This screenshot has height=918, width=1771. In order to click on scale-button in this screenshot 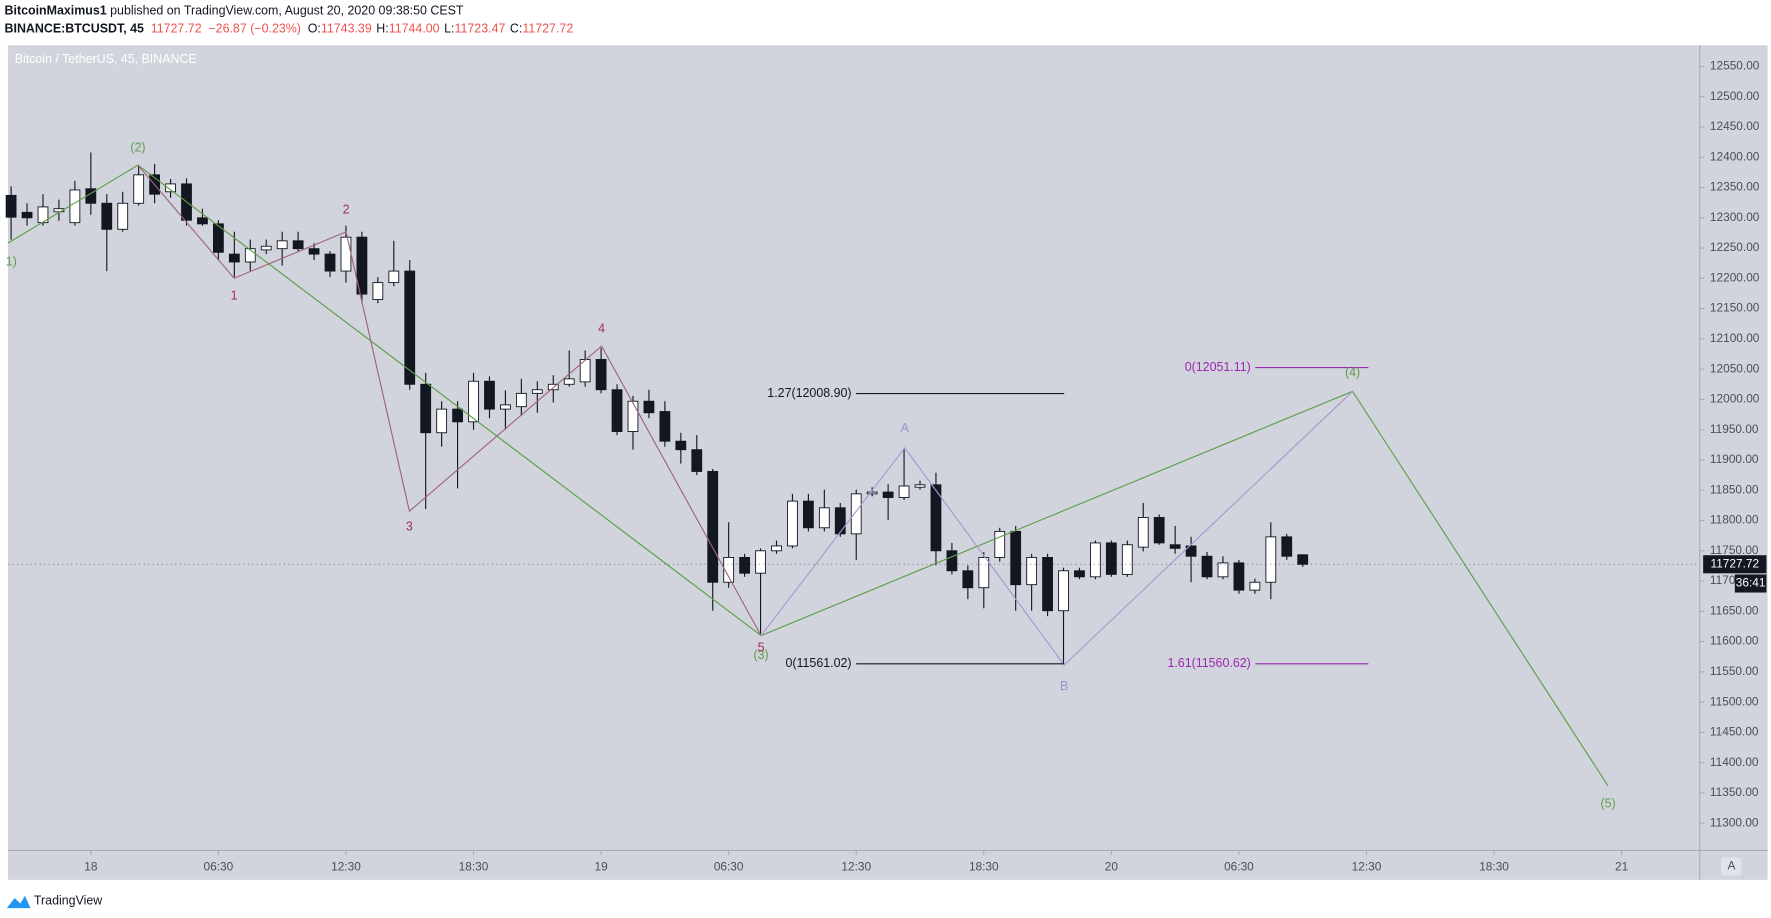, I will do `click(1731, 866)`.